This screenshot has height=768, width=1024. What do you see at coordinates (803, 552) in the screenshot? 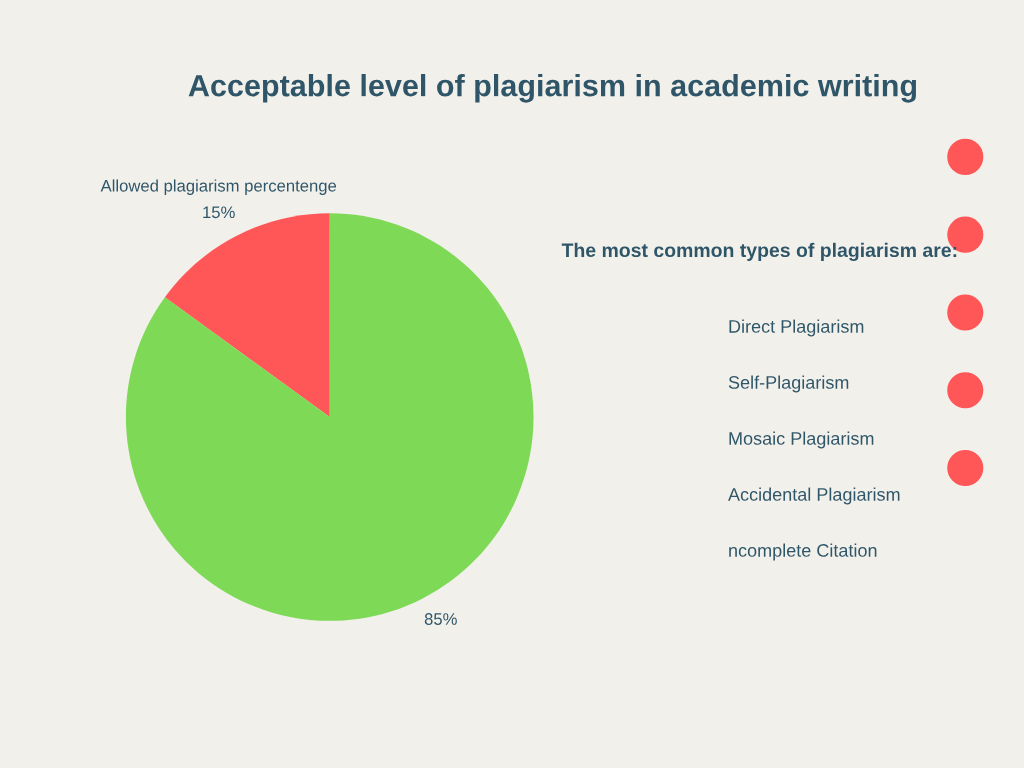
I see `text: ncomplete Citation` at bounding box center [803, 552].